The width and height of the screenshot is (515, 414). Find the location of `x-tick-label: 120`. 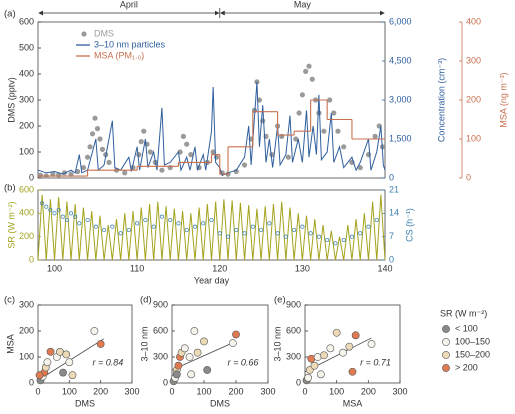

x-tick-label: 120 is located at coordinates (219, 268).